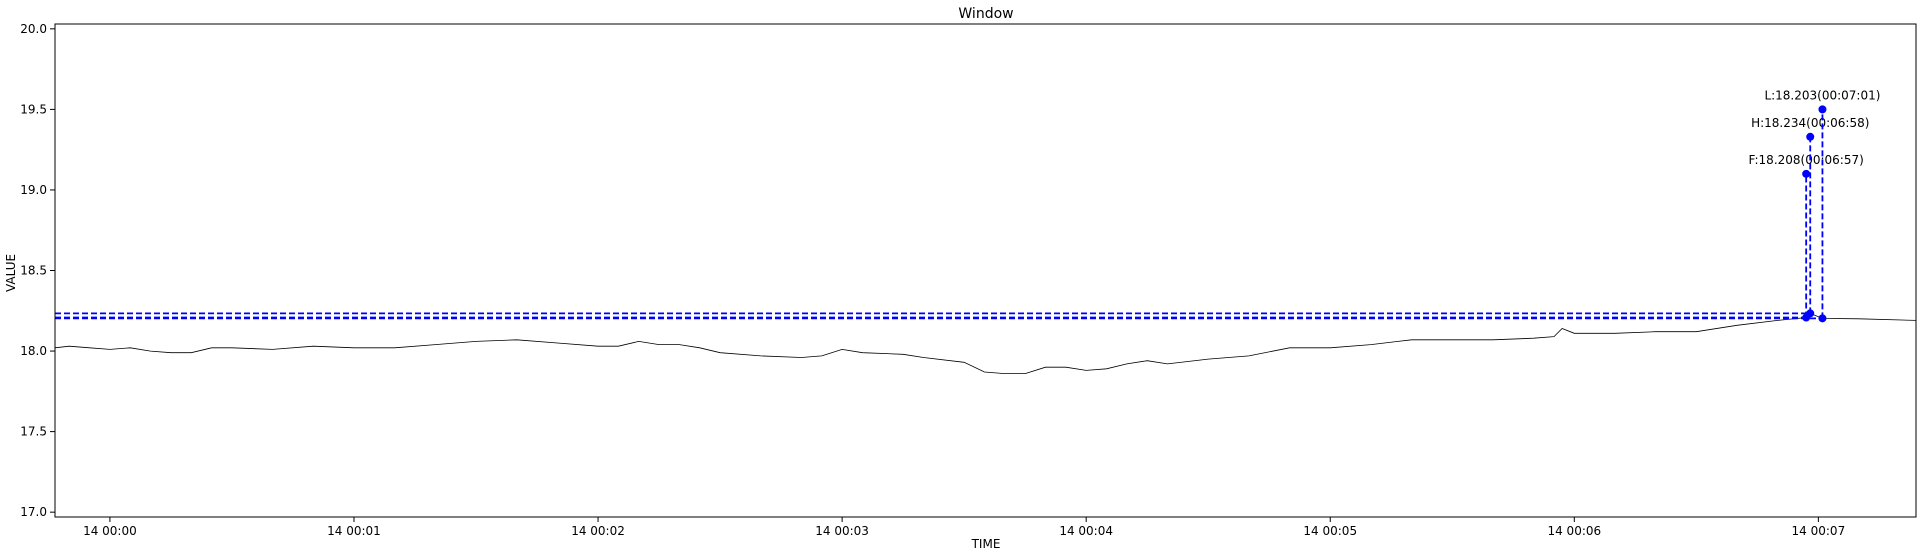 The width and height of the screenshot is (1922, 557). Describe the element at coordinates (110, 531) in the screenshot. I see `x-tick-label-0: 14 00:00` at that location.